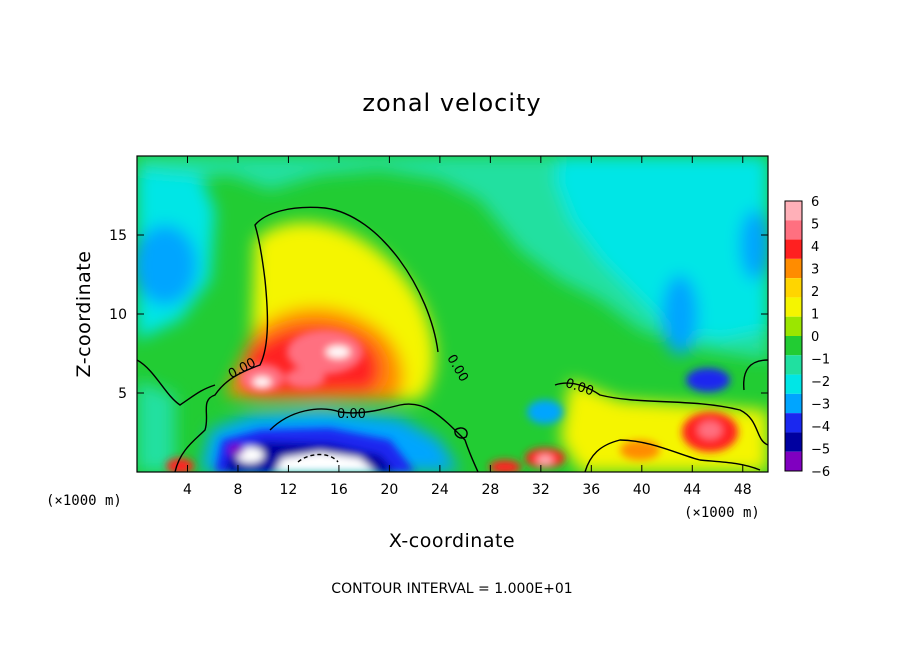 The height and width of the screenshot is (654, 904). I want to click on x-tick-label: 32, so click(541, 490).